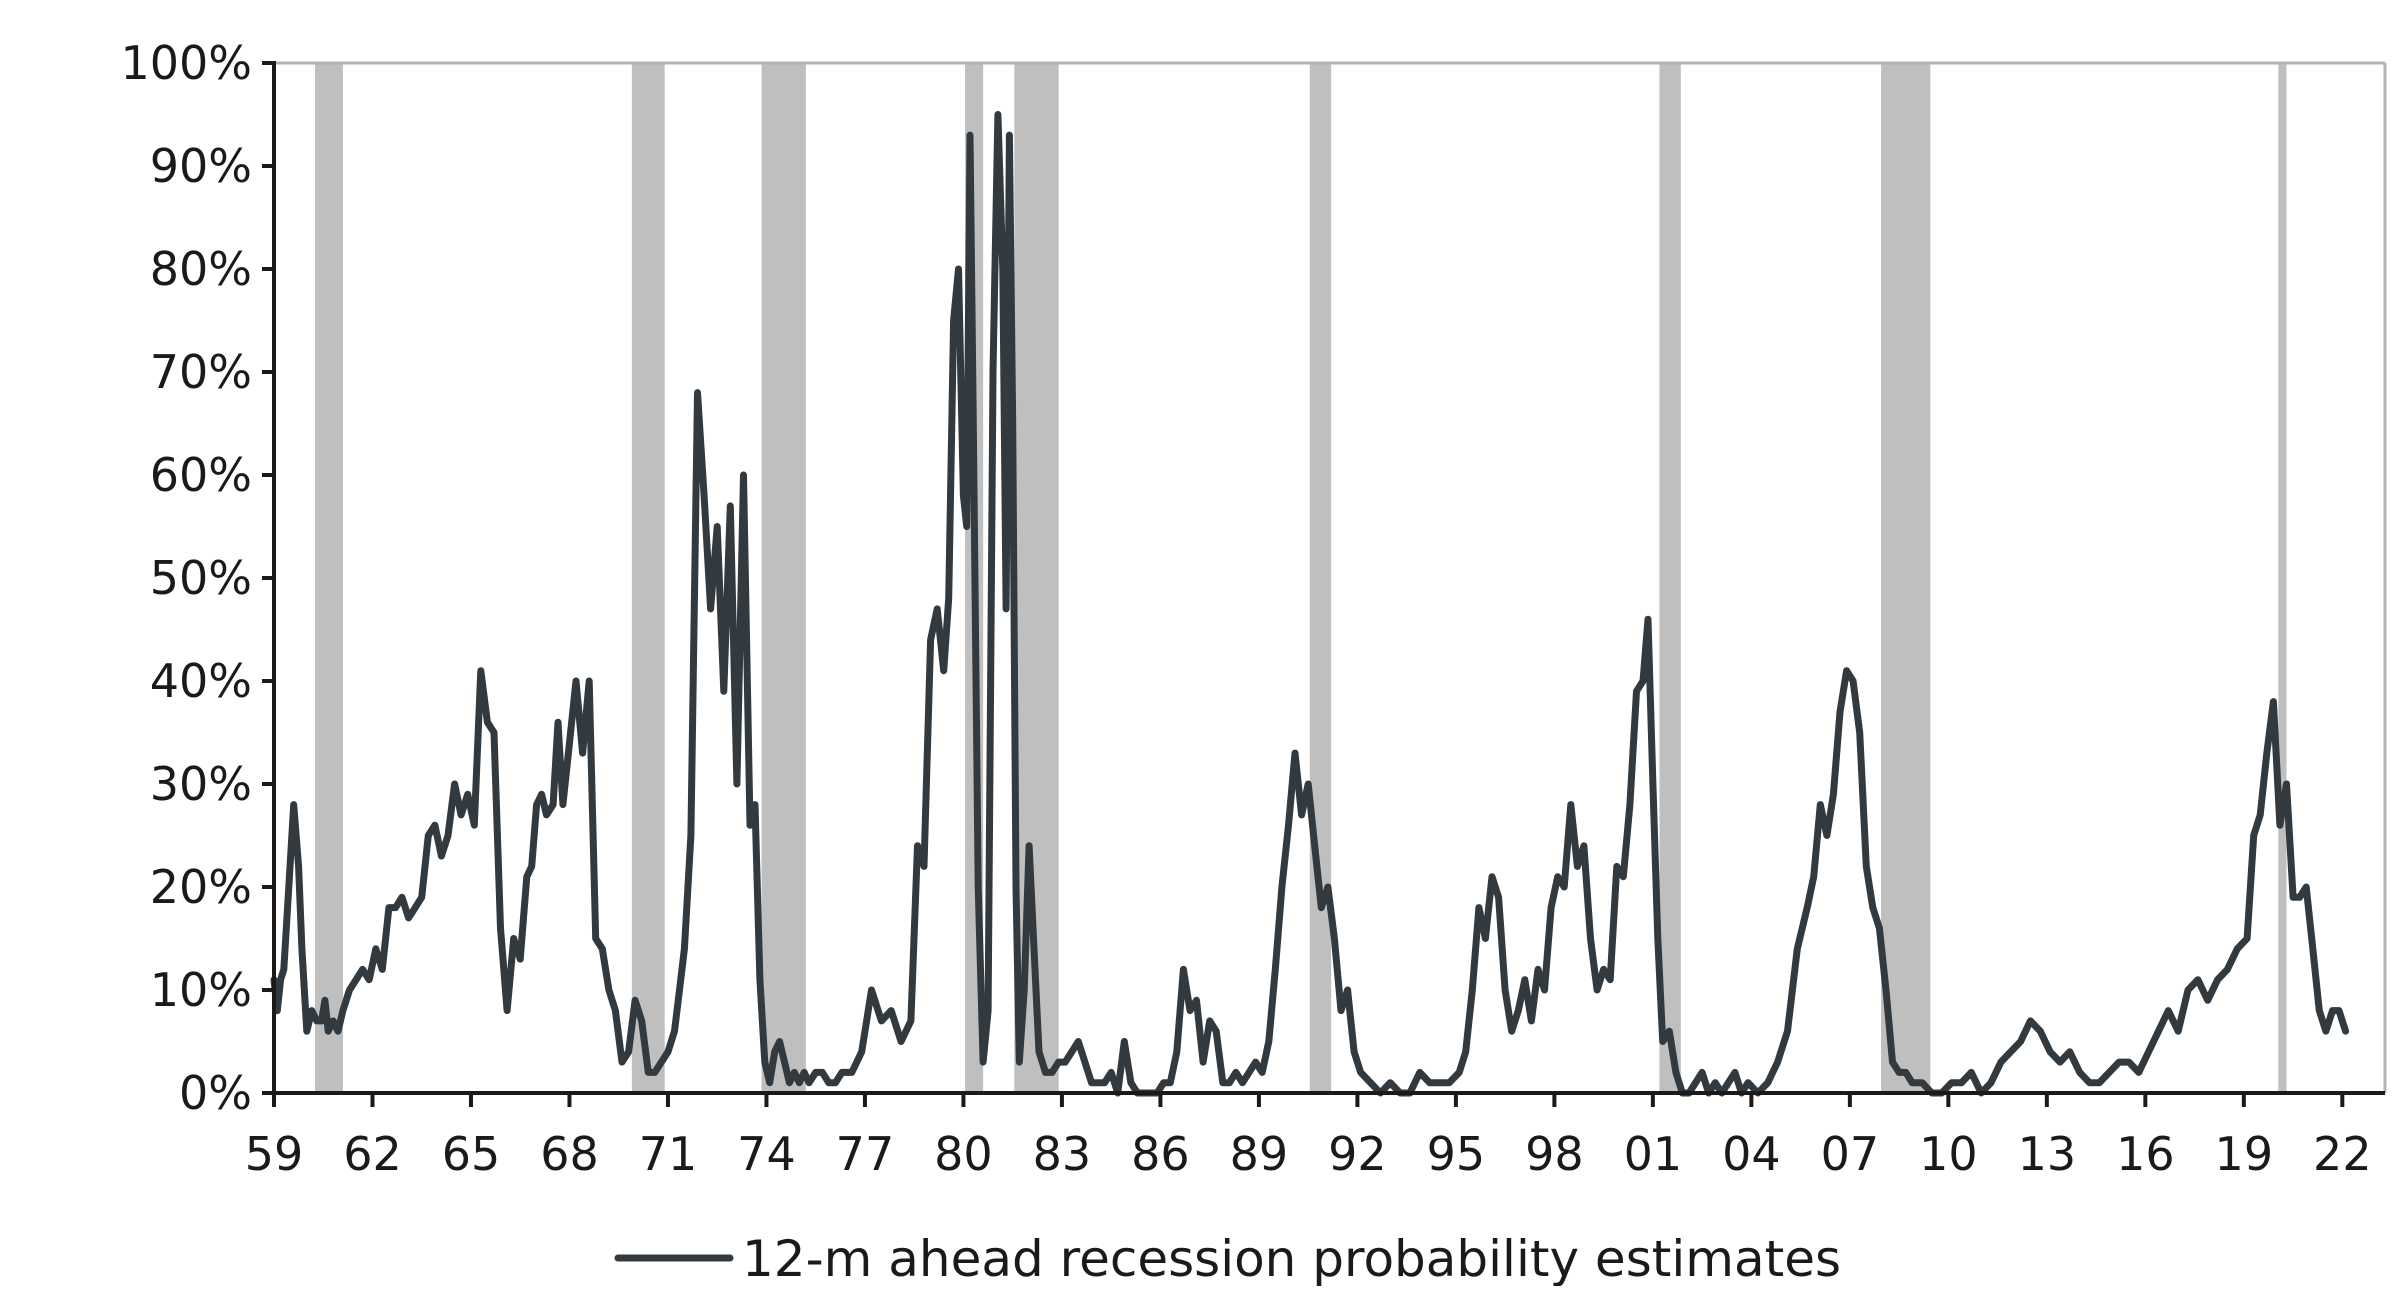 The width and height of the screenshot is (2406, 1291). Describe the element at coordinates (1653, 1154) in the screenshot. I see `x-tick-label: 01` at that location.